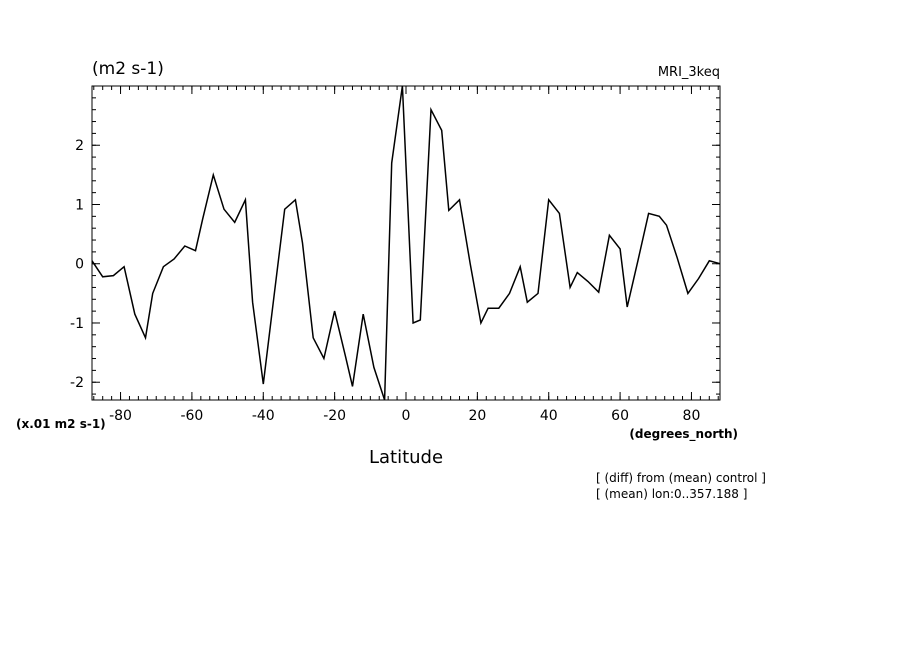  Describe the element at coordinates (334, 416) in the screenshot. I see `x-tick-label: -20` at that location.